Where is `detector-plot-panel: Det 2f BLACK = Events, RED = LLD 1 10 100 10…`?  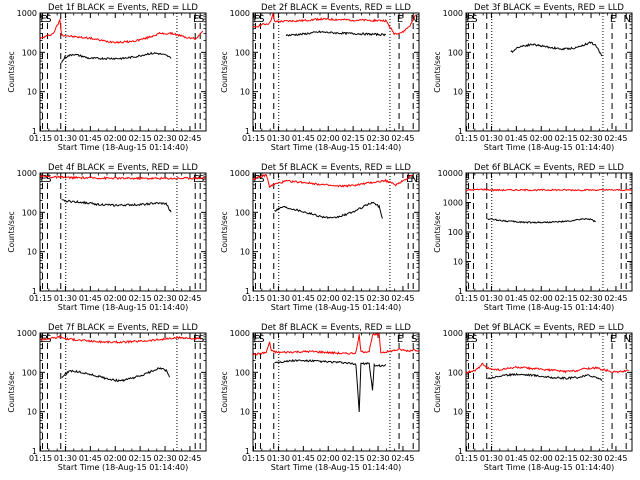
detector-plot-panel: Det 2f BLACK = Events, RED = LLD 1 10 100 10… is located at coordinates (320, 77).